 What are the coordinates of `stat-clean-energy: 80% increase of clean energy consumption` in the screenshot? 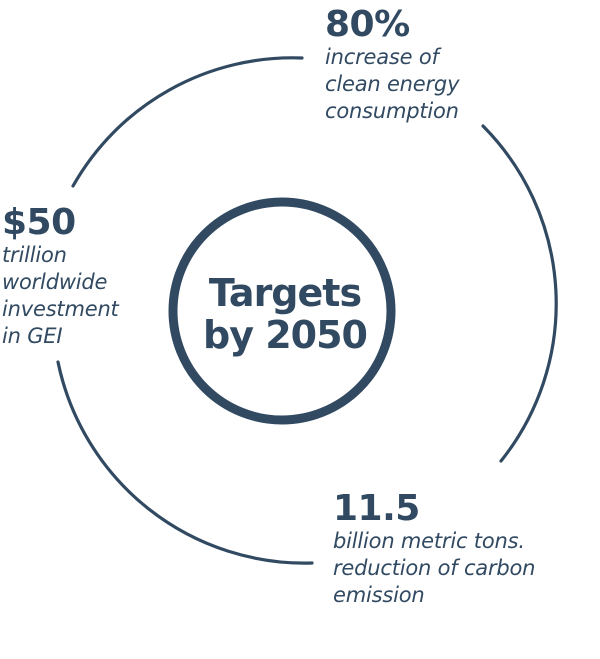 It's located at (425, 65).